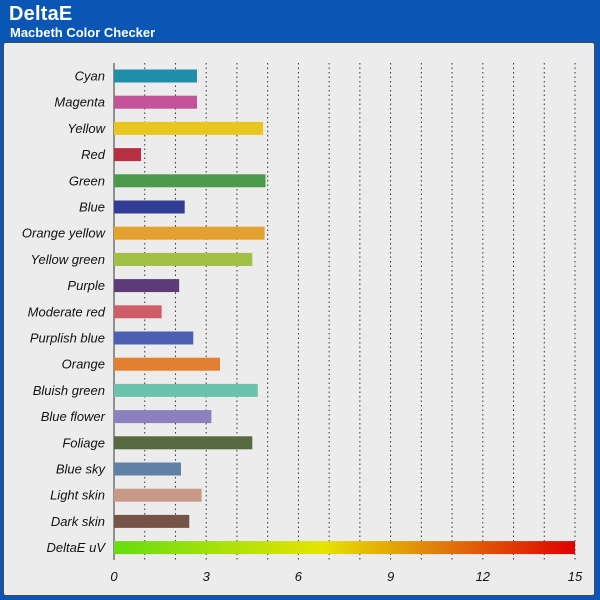 The height and width of the screenshot is (600, 600). I want to click on category-label: Blue sky, so click(81, 469).